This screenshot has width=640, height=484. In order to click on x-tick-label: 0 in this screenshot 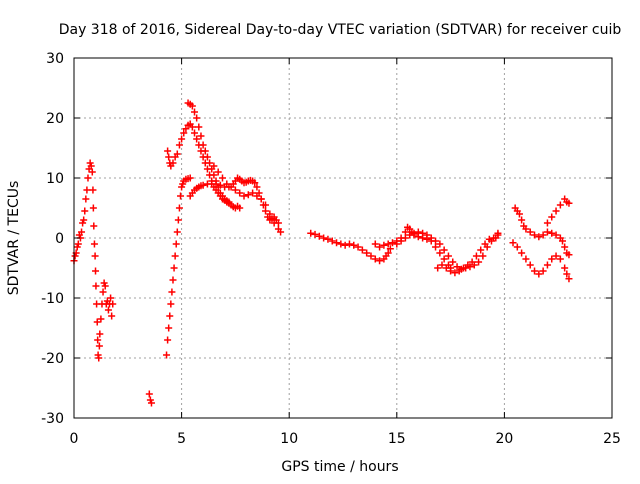, I will do `click(74, 439)`.